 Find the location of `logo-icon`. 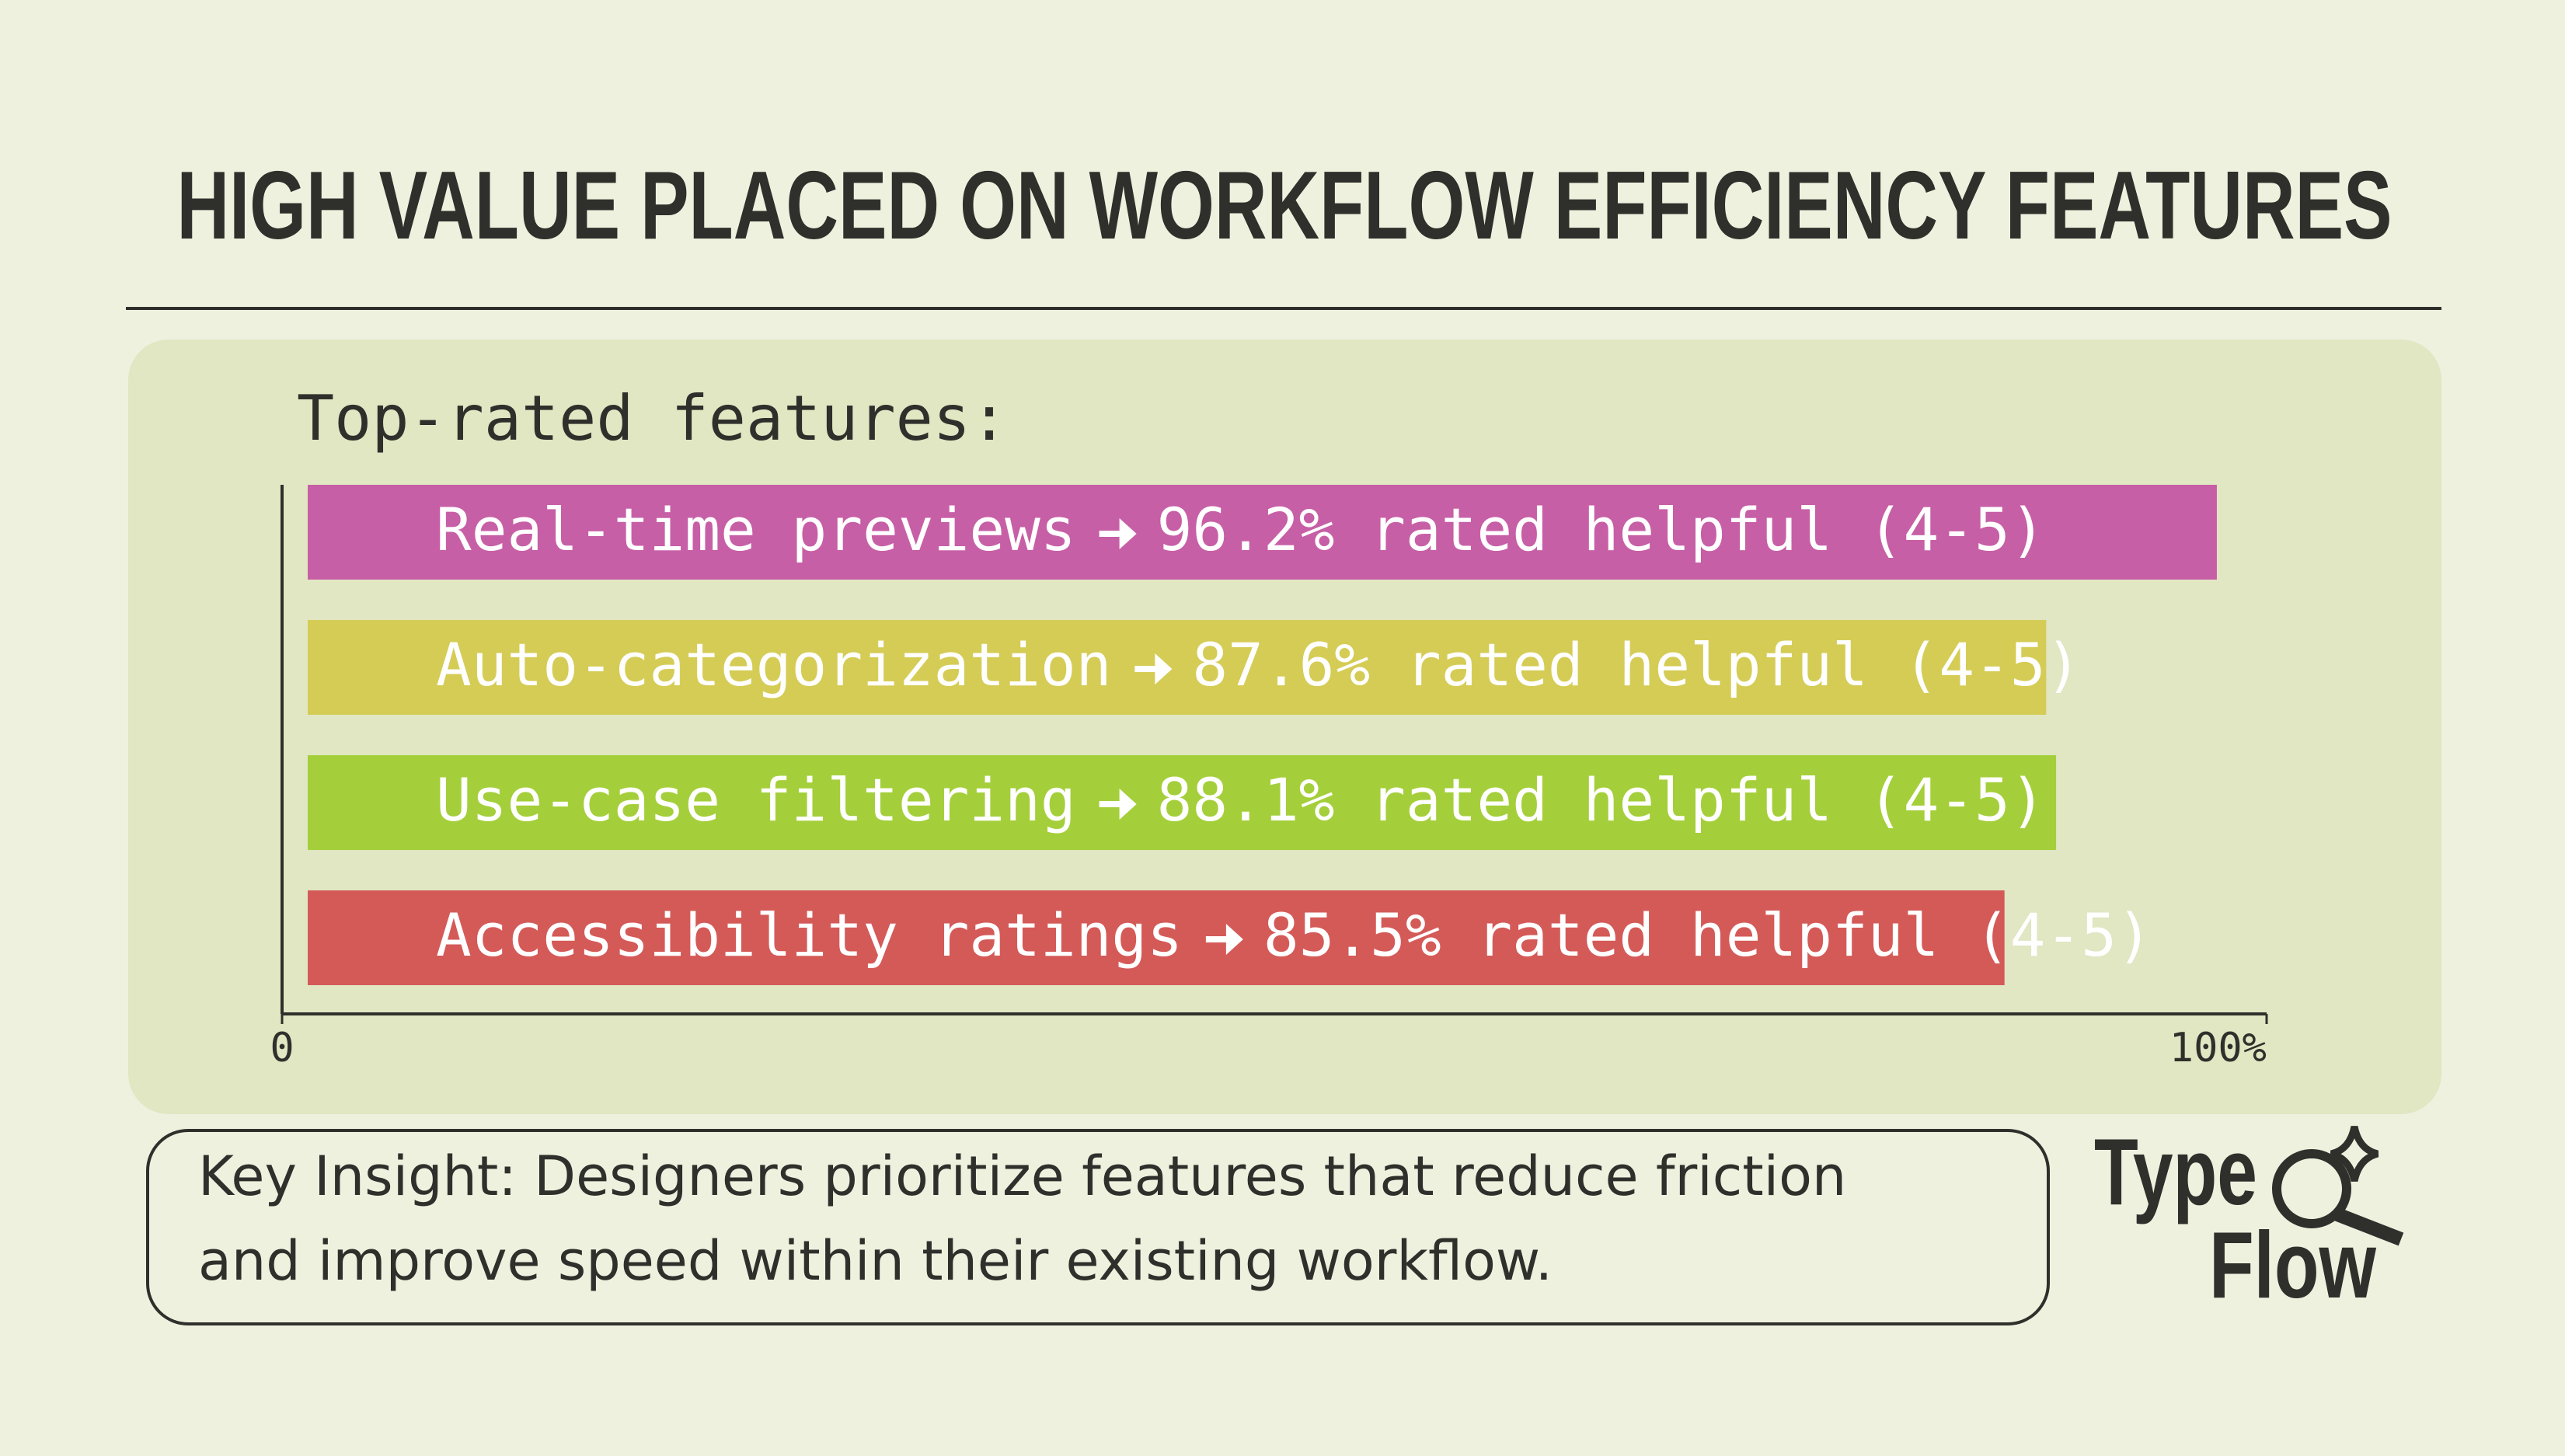

logo-icon is located at coordinates (2338, 1185).